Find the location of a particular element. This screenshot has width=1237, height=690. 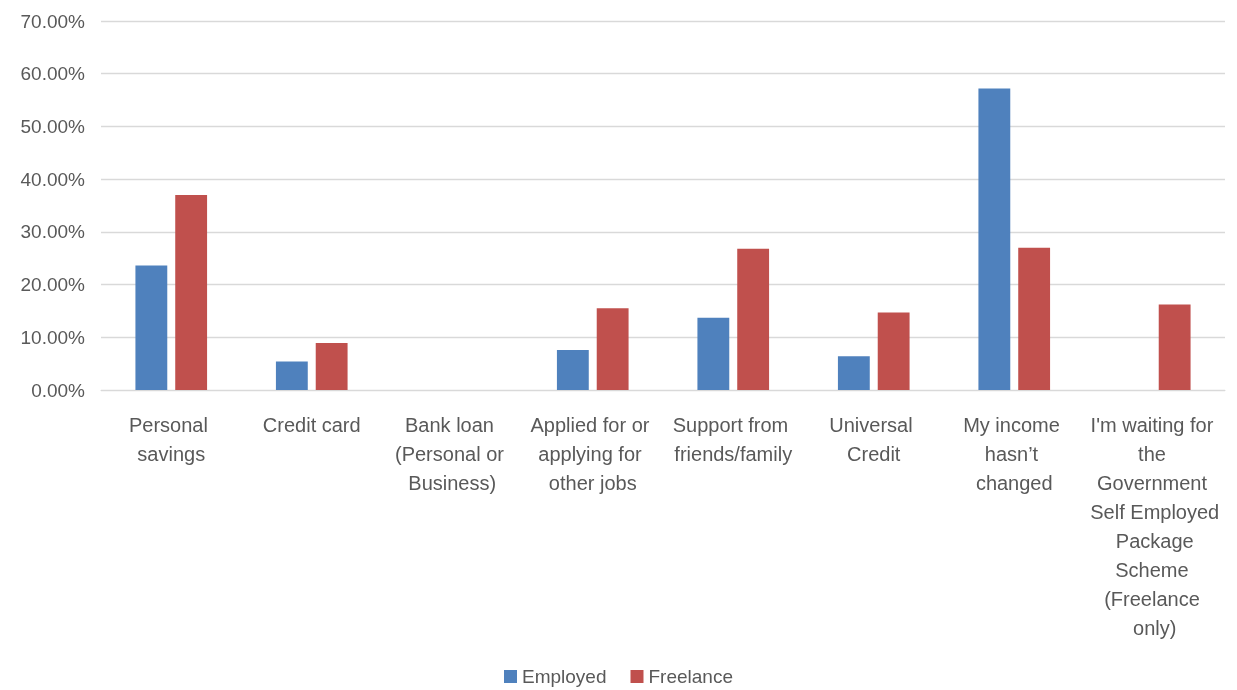

x-tick-label: Bank loan (Personal or Business) is located at coordinates (452, 453).